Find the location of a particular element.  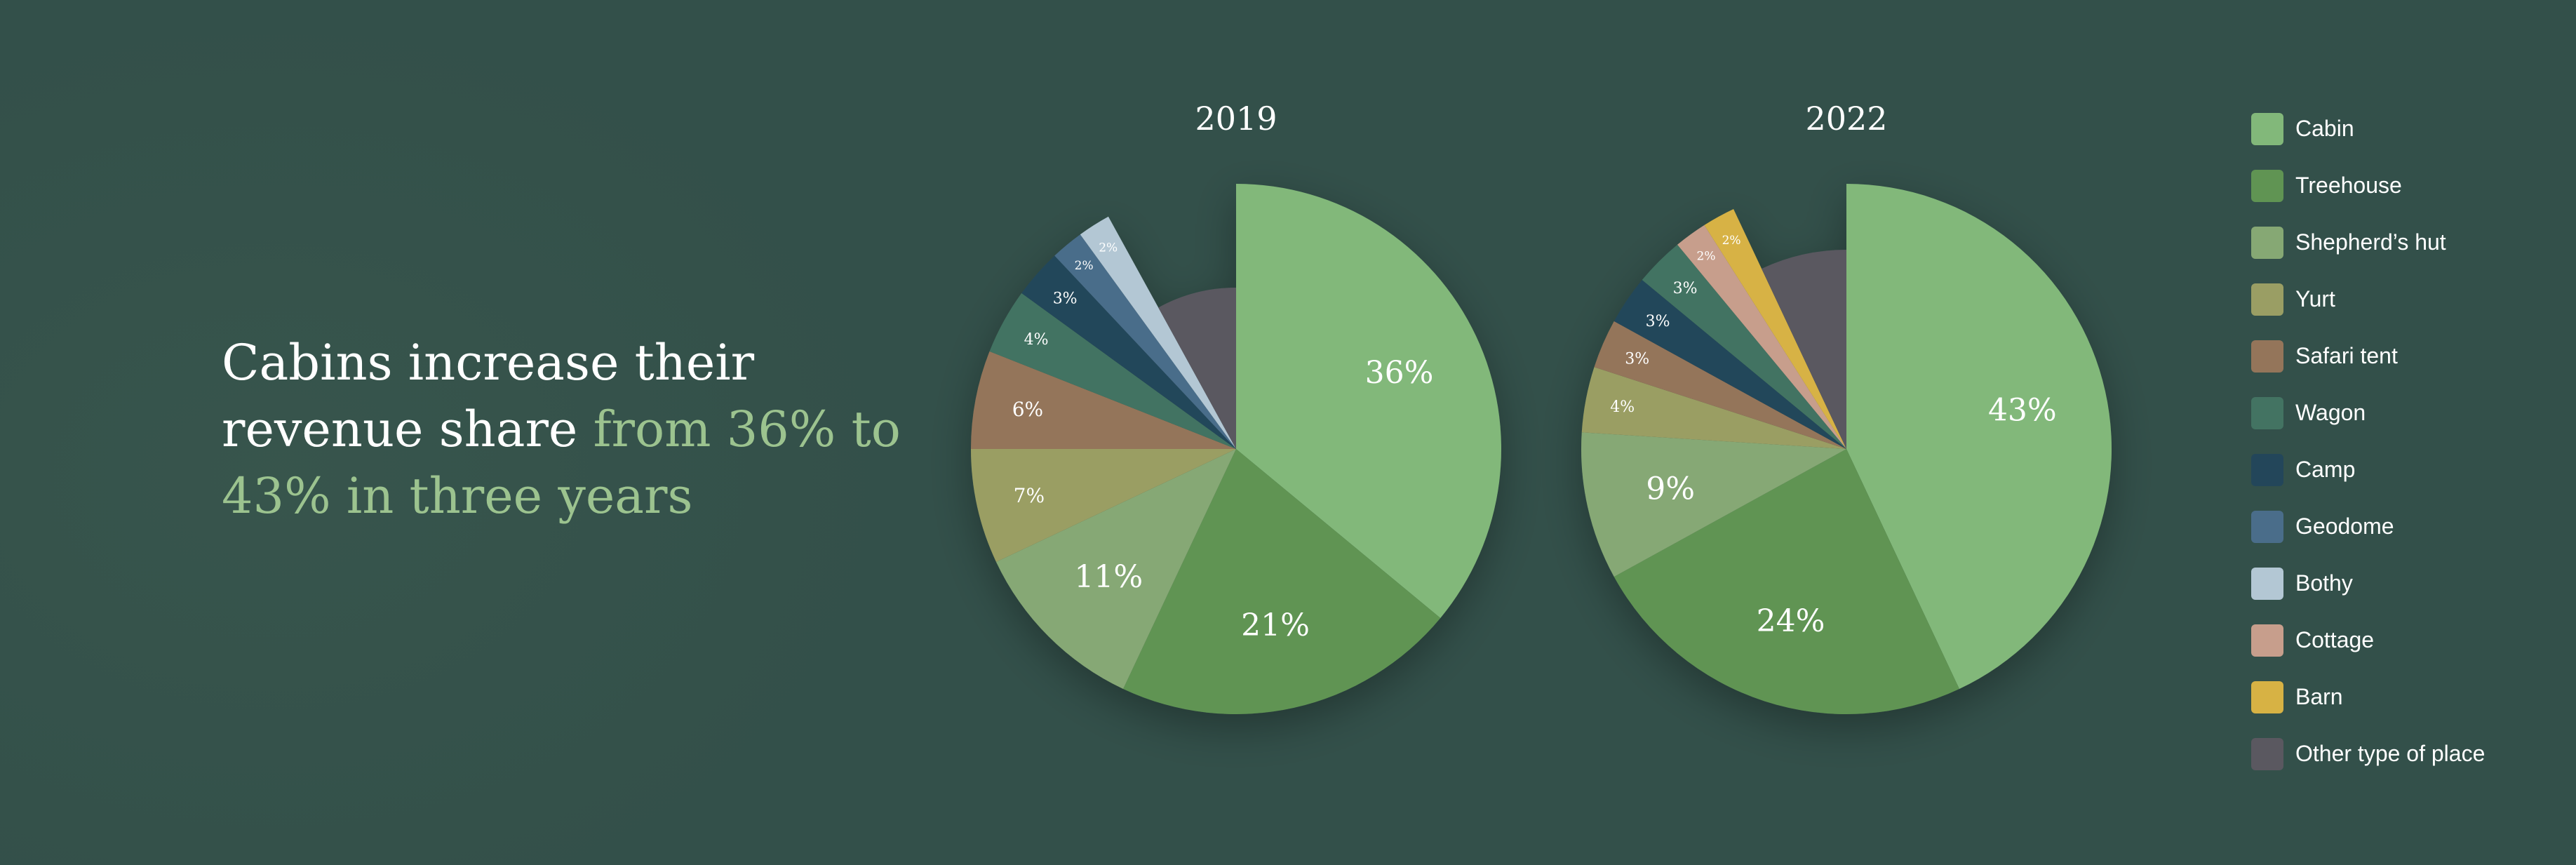

legend-item: Wagon is located at coordinates (2368, 412).